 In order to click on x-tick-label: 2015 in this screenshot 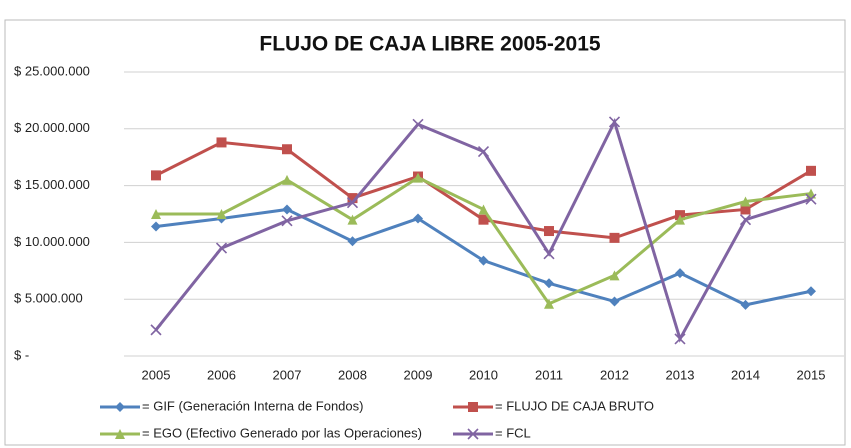, I will do `click(811, 374)`.